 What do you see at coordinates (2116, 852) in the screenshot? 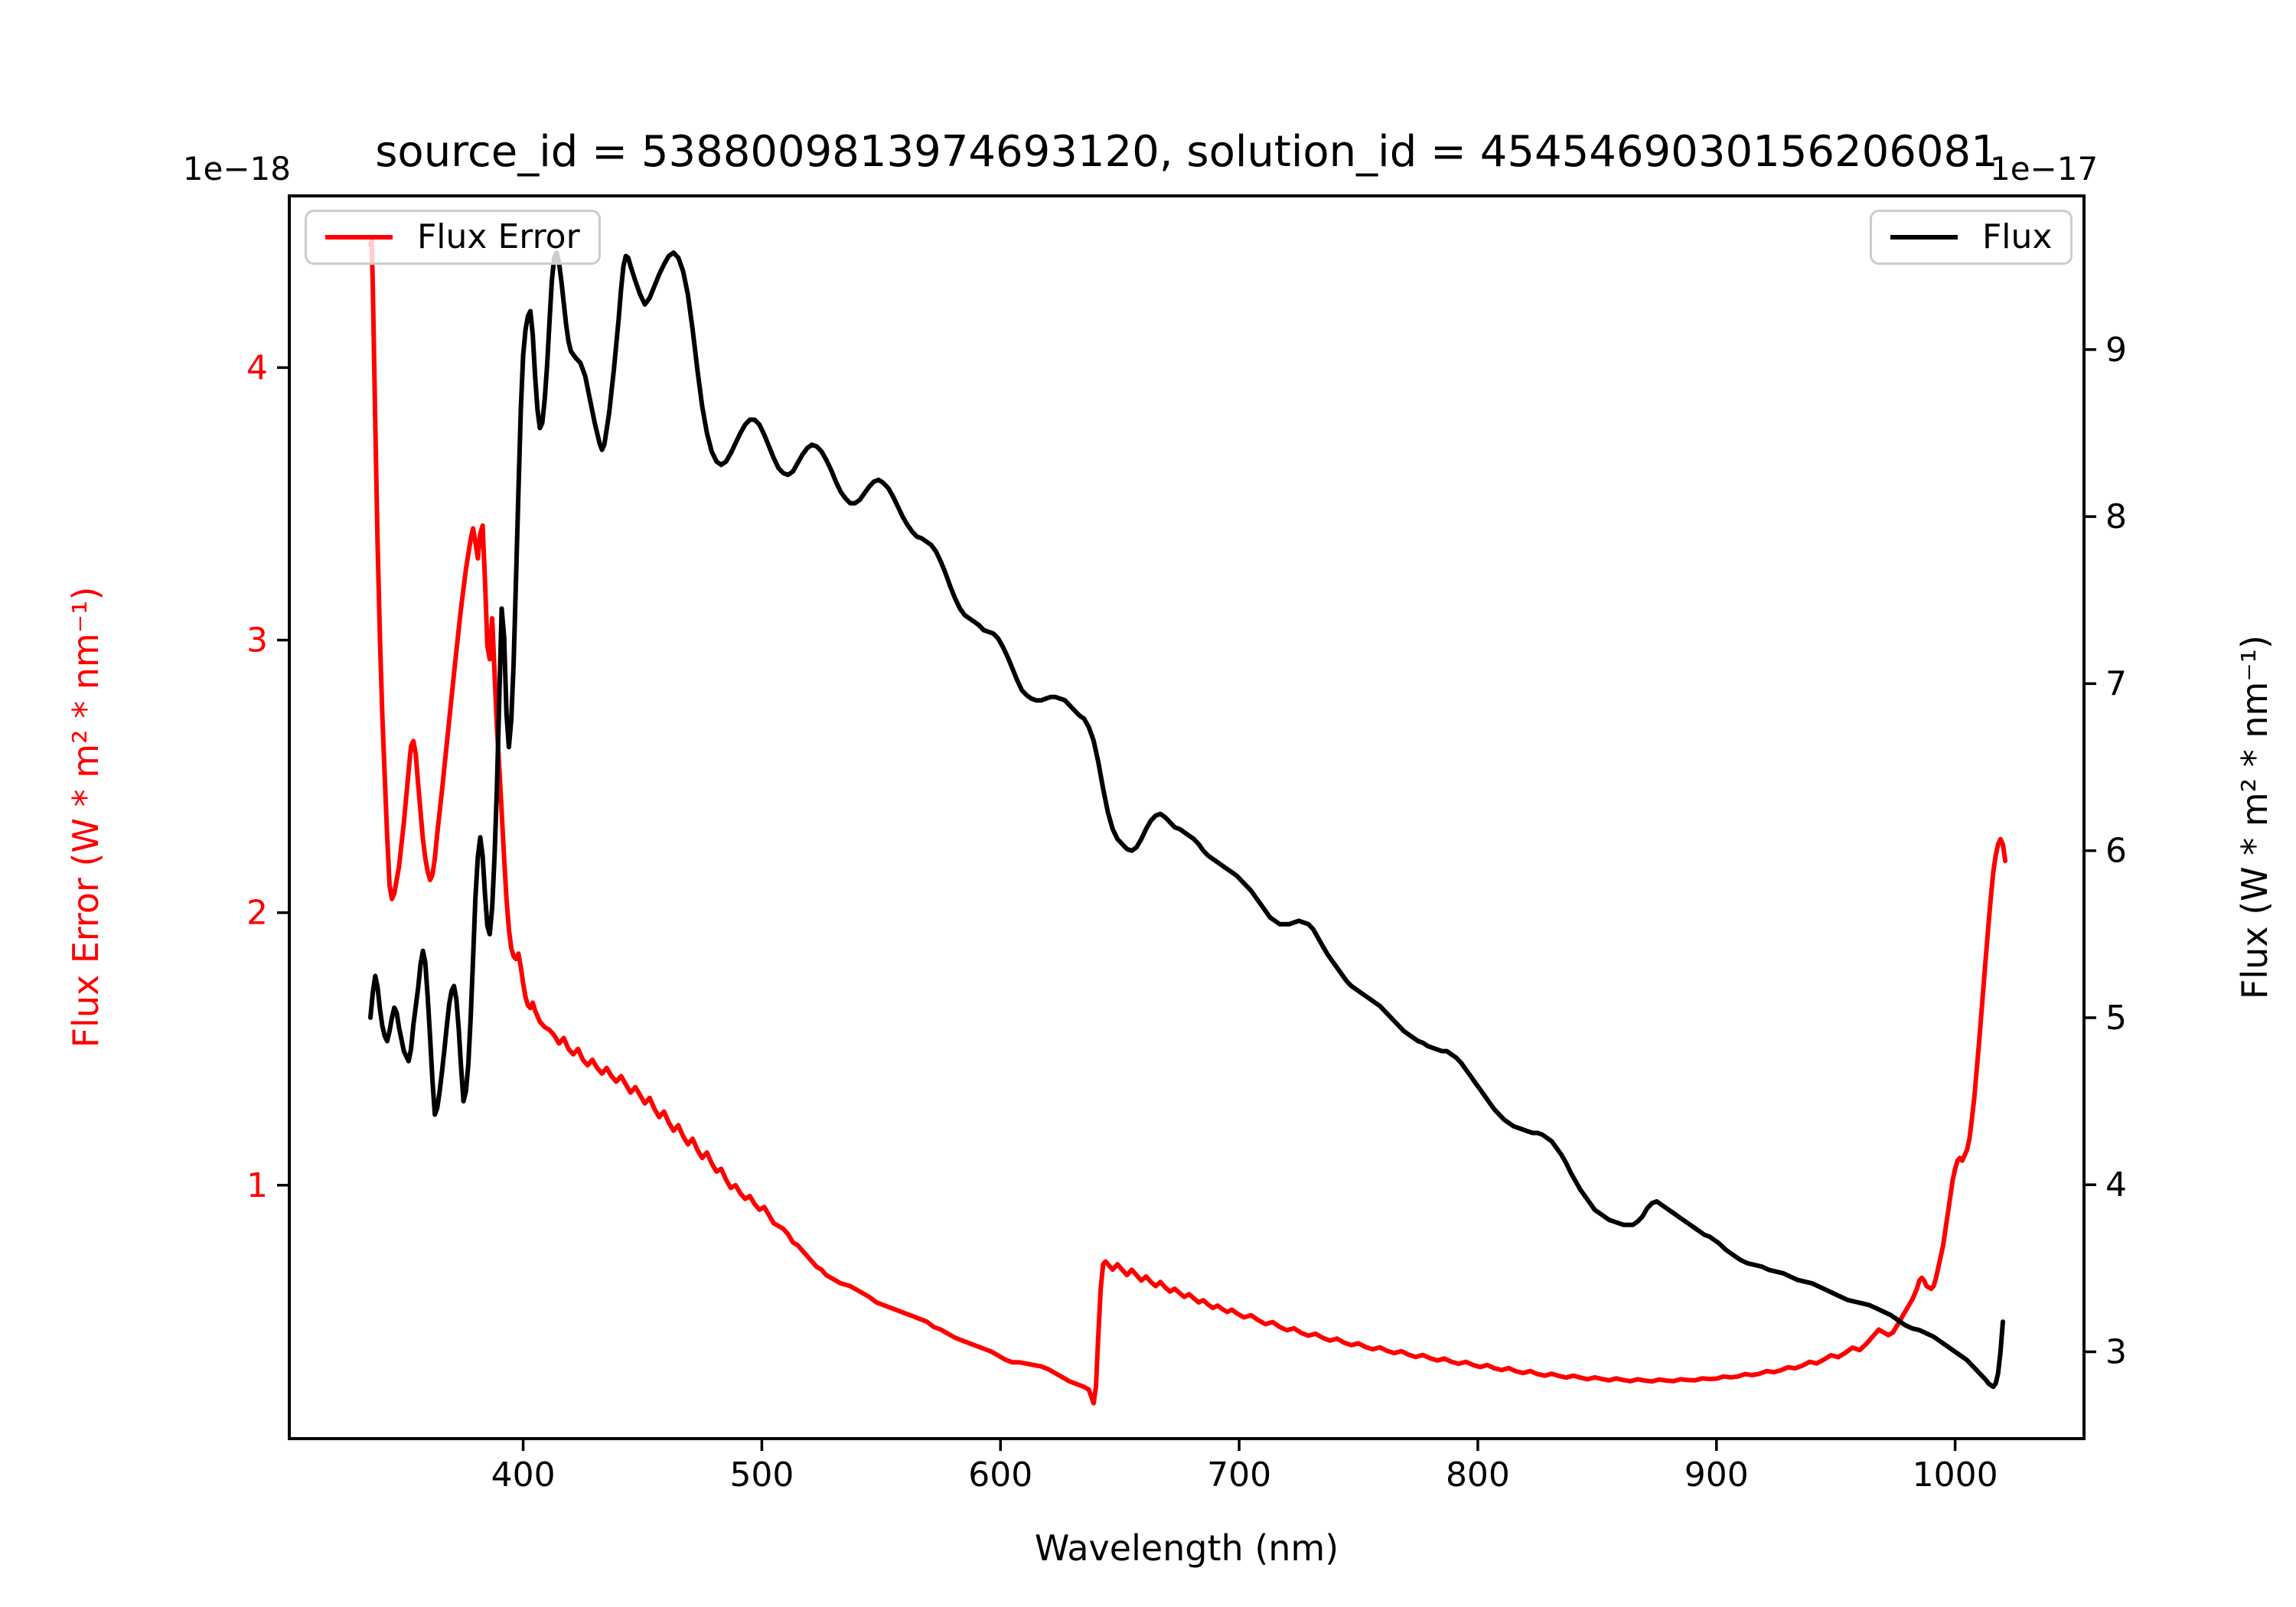
I see `right-y-tick-label: 6` at bounding box center [2116, 852].